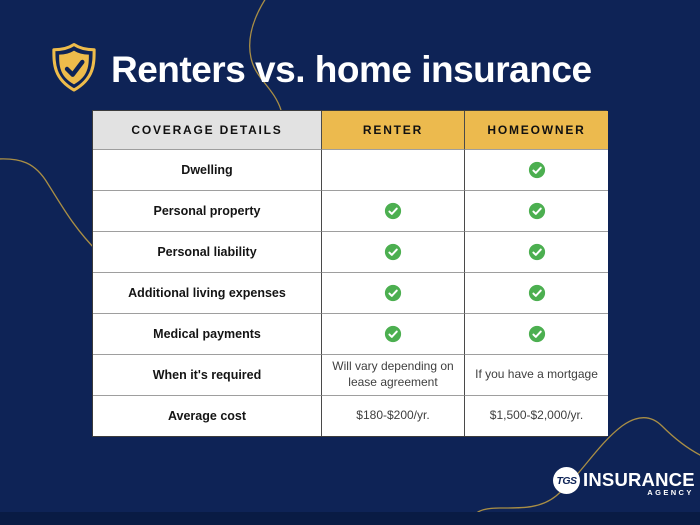 The width and height of the screenshot is (700, 525). What do you see at coordinates (207, 415) in the screenshot?
I see `row-label-average-cost: Average cost` at bounding box center [207, 415].